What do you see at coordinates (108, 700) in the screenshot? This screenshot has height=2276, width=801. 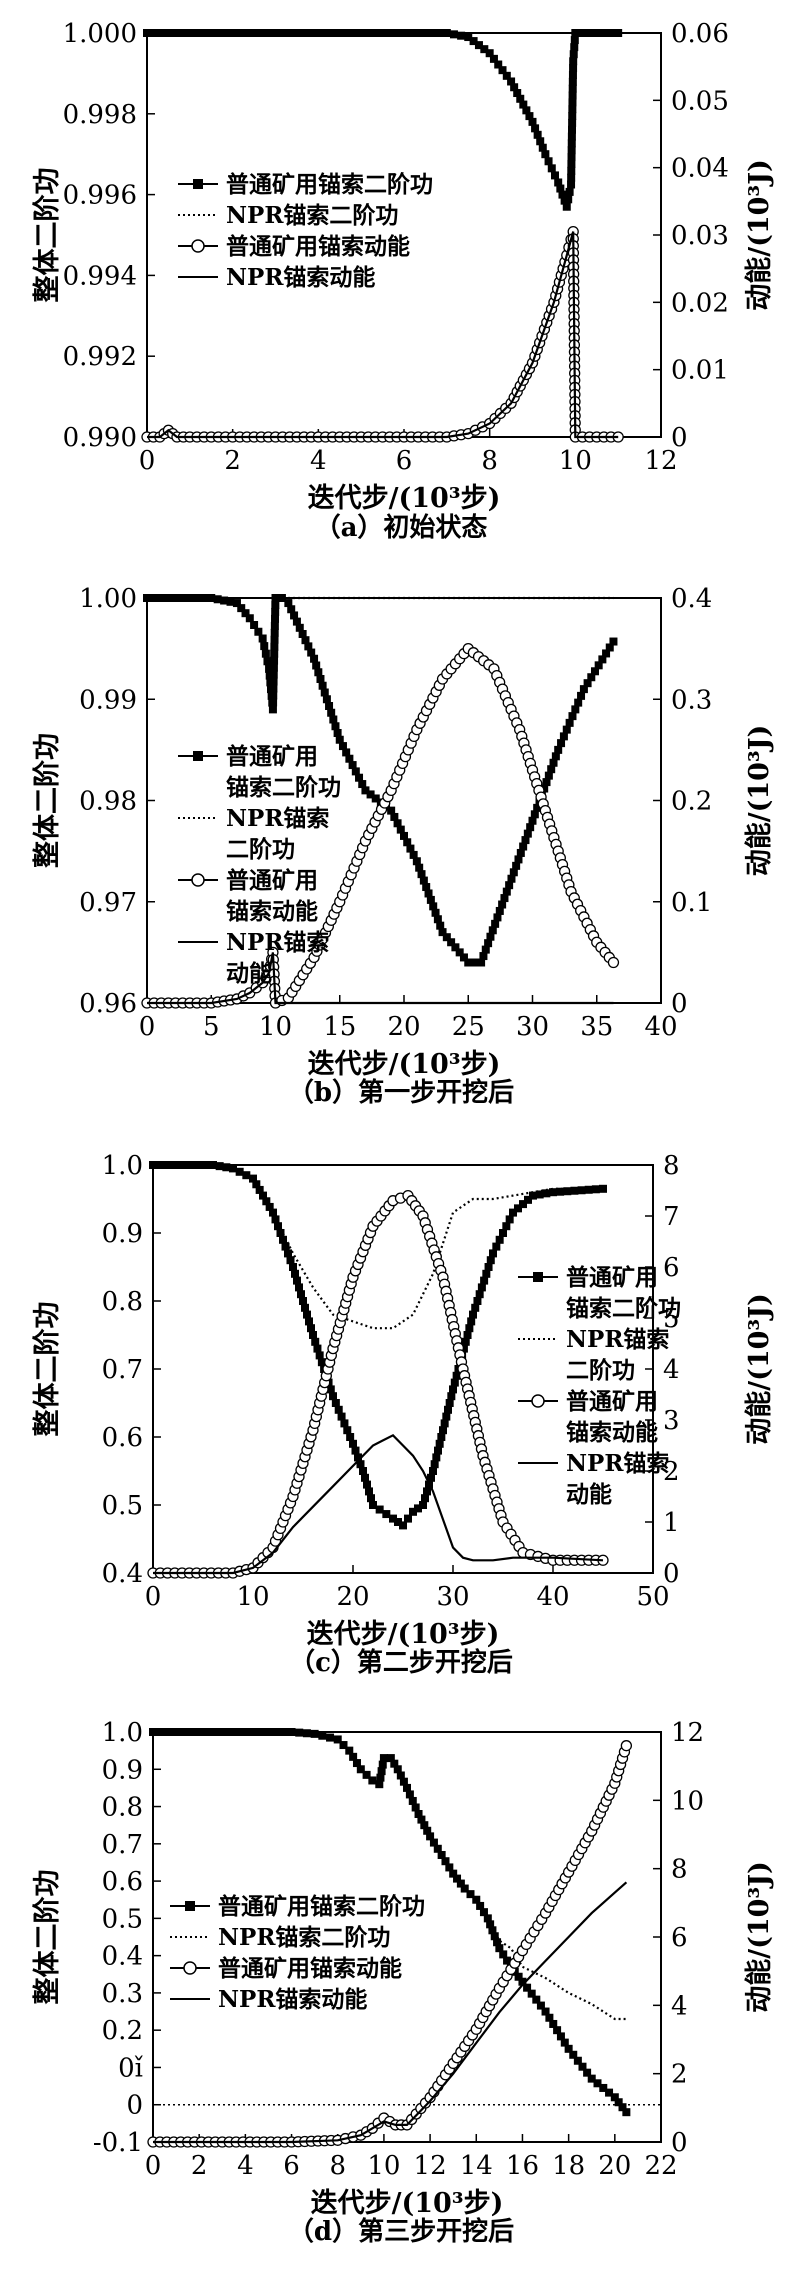 I see `y-left-tick-label: 0.99` at bounding box center [108, 700].